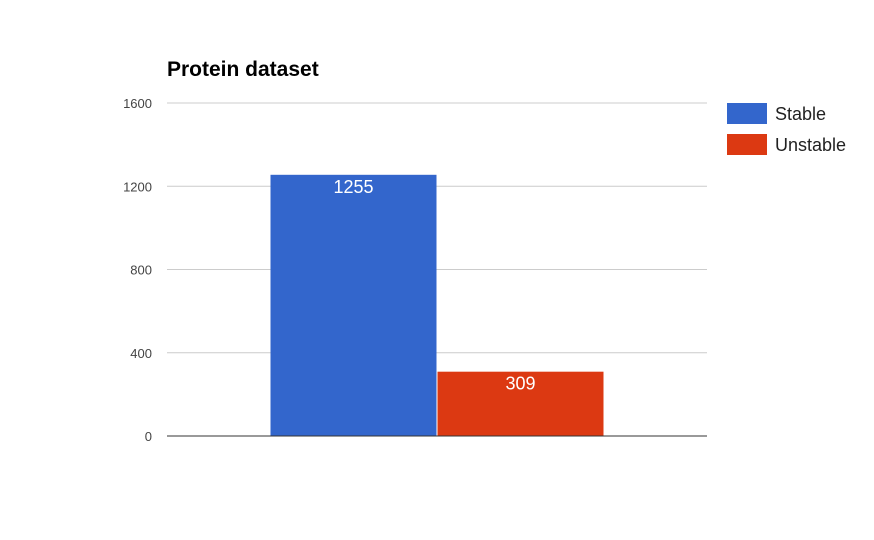 The width and height of the screenshot is (874, 540). I want to click on y-tick-label: 400, so click(141, 353).